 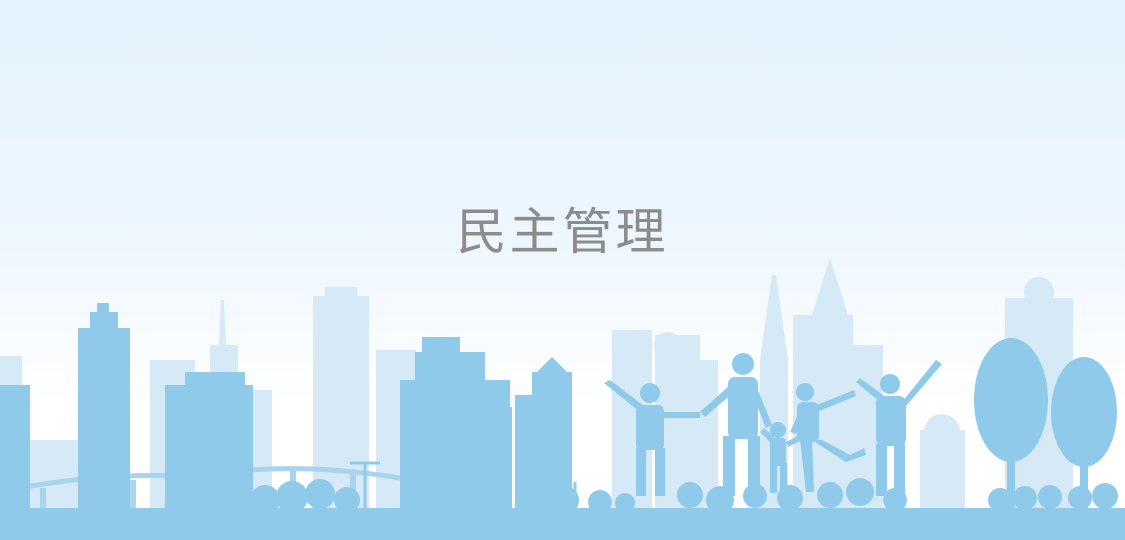 I want to click on family-silhouette-illustration, so click(x=773, y=424).